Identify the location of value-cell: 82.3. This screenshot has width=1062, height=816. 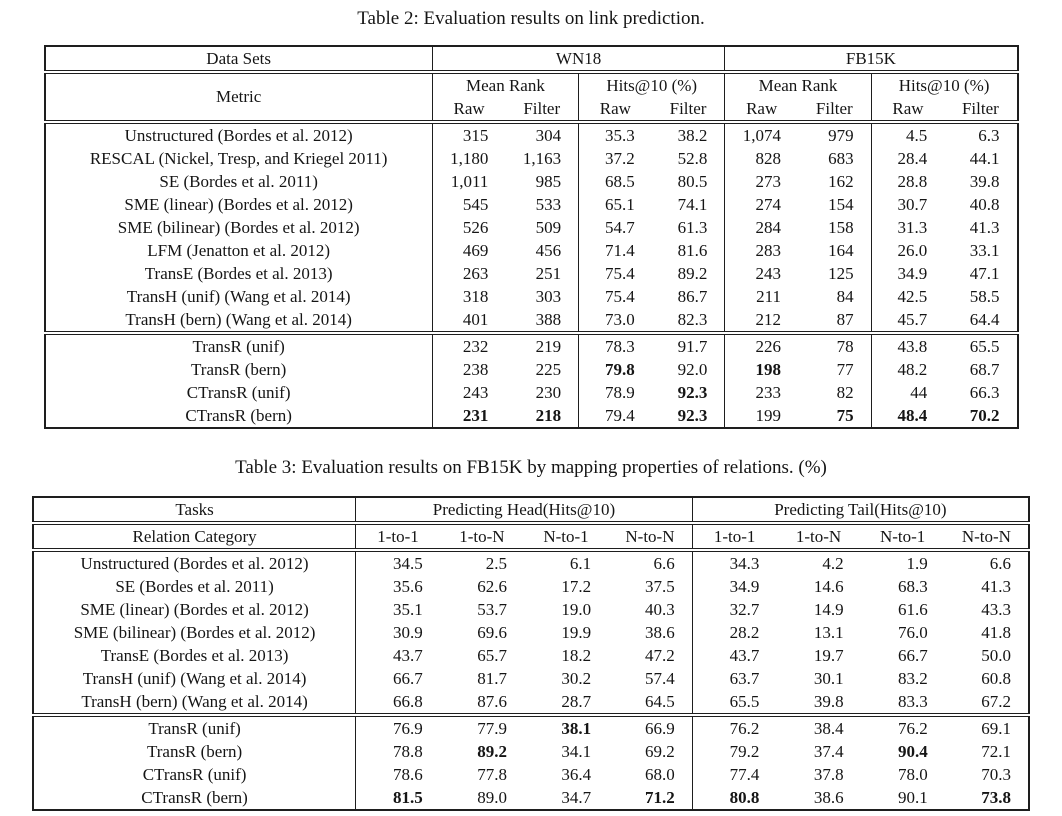
(692, 319).